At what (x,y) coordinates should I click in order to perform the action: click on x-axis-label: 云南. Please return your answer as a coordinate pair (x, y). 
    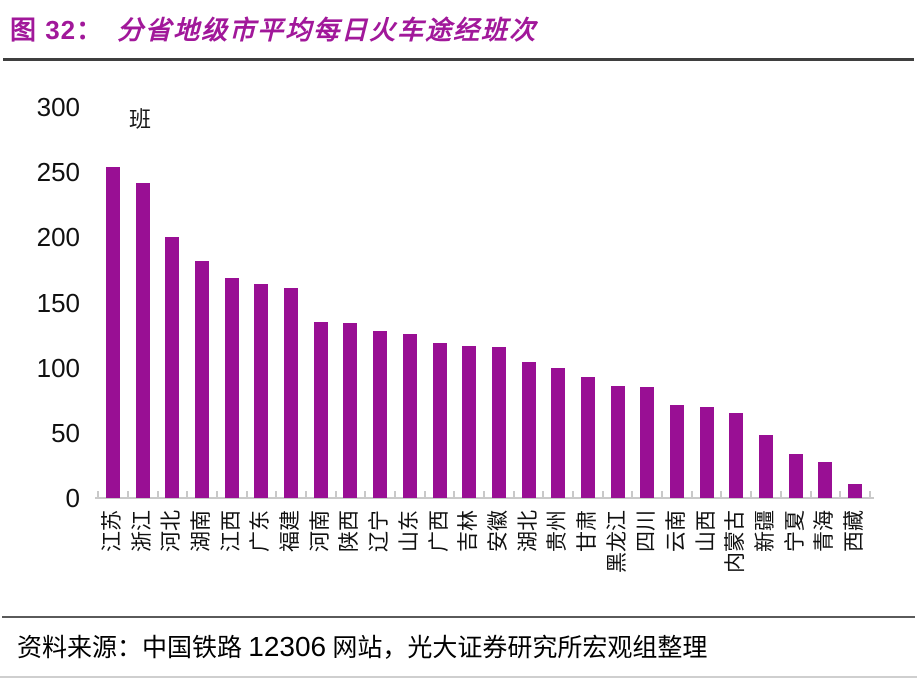
    Looking at the image, I should click on (676, 531).